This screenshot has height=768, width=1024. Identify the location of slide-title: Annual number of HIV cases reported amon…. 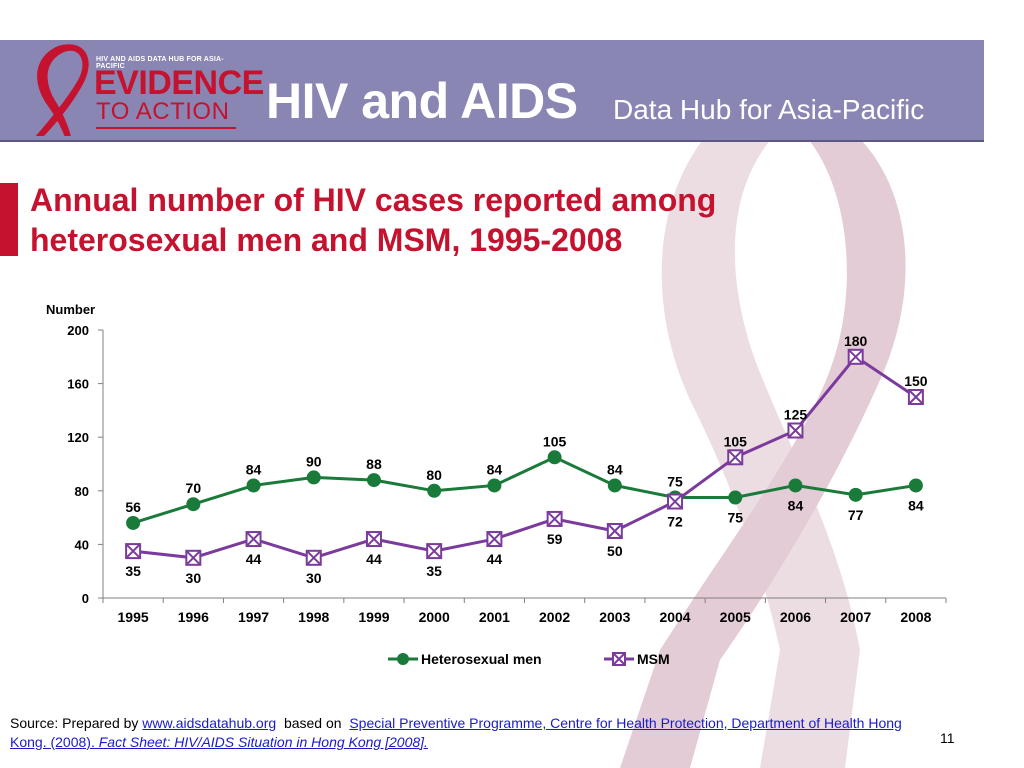
(373, 220).